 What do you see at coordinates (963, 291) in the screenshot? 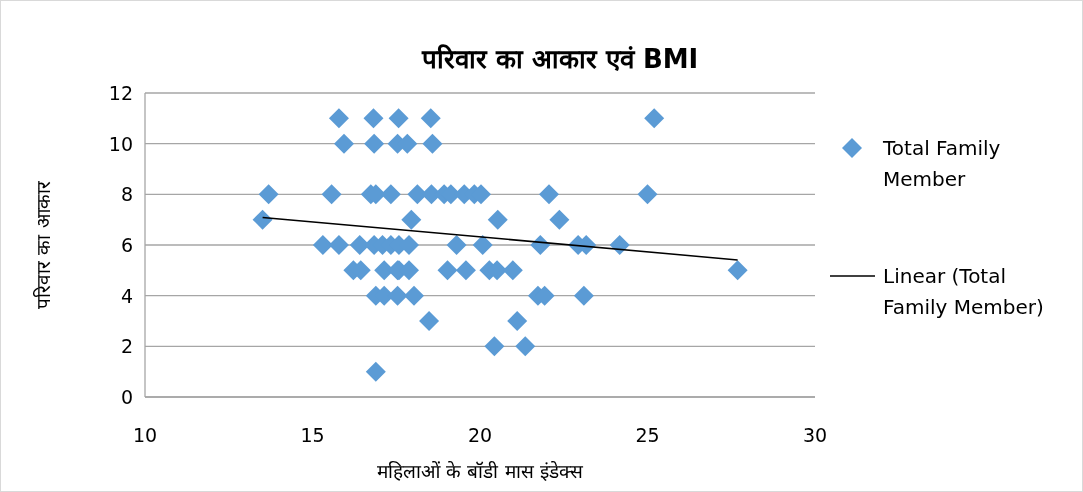
I see `legend-label: Linear (Total Family Member)` at bounding box center [963, 291].